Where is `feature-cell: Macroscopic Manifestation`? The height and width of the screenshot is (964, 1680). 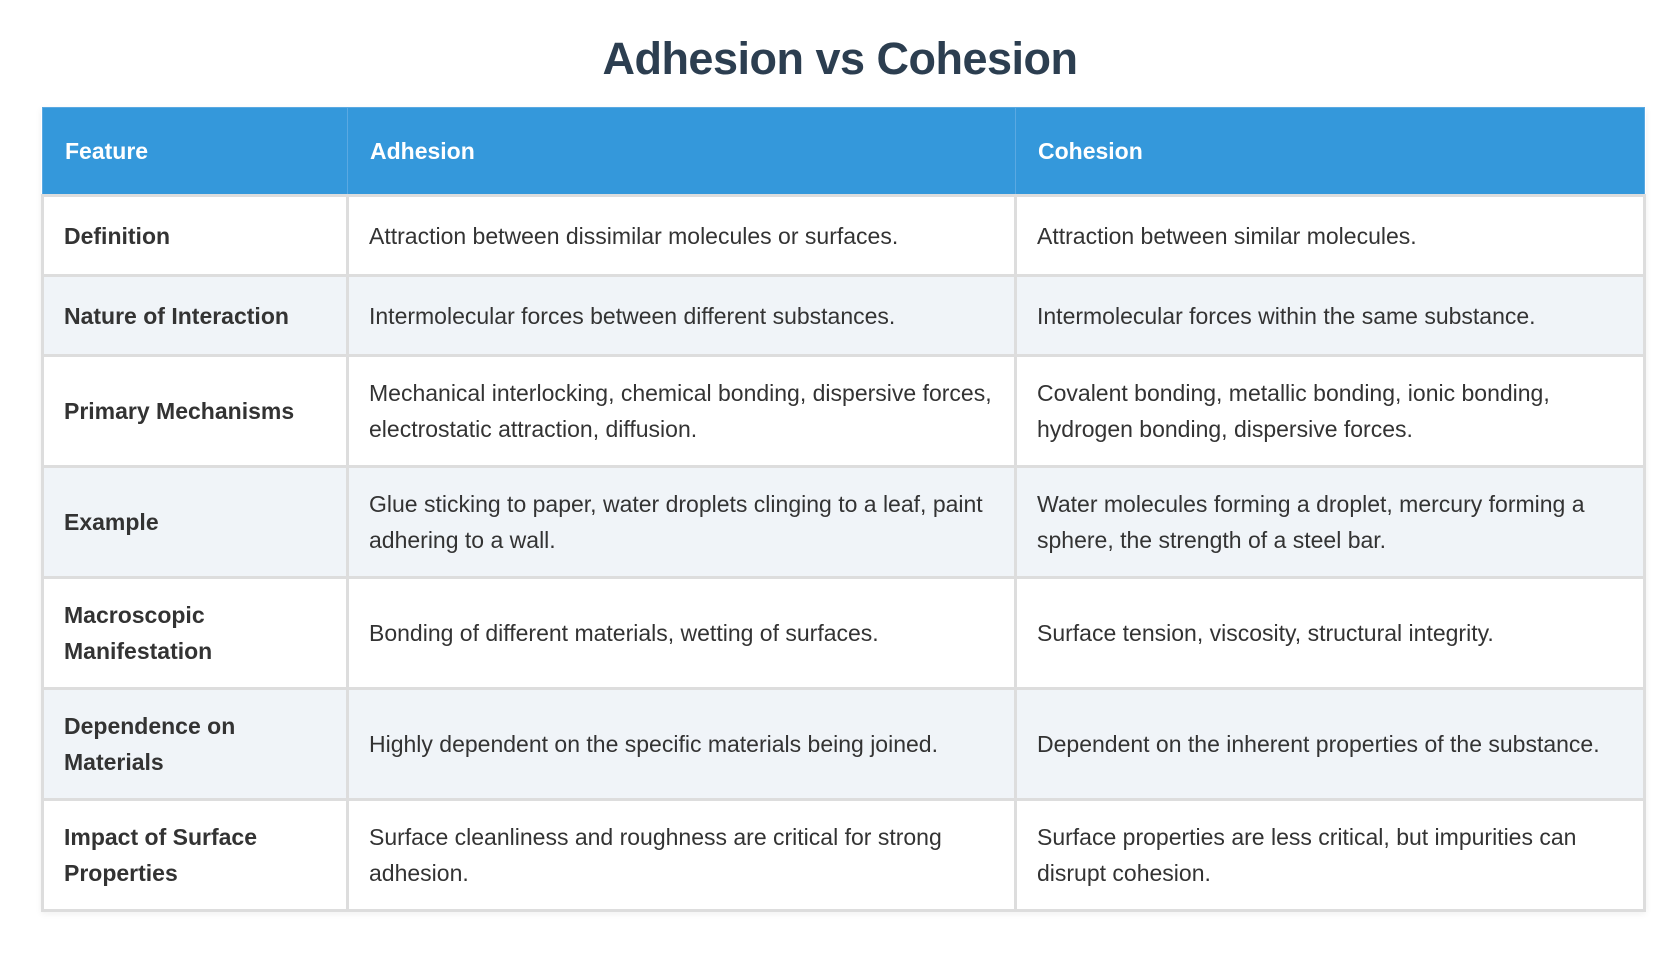 feature-cell: Macroscopic Manifestation is located at coordinates (195, 633).